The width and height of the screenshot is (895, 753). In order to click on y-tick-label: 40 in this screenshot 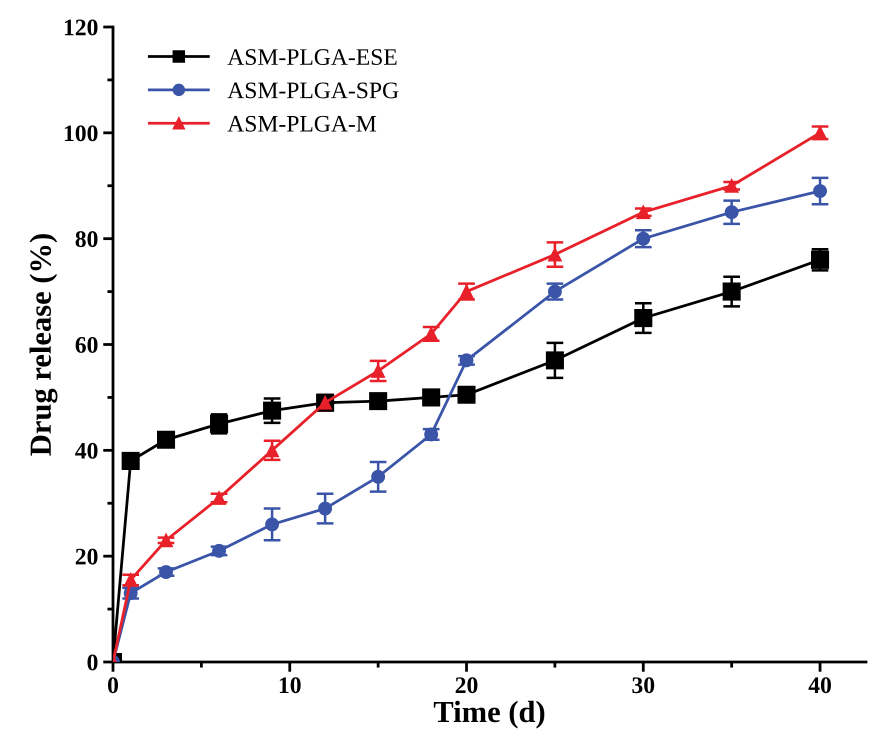, I will do `click(86, 450)`.